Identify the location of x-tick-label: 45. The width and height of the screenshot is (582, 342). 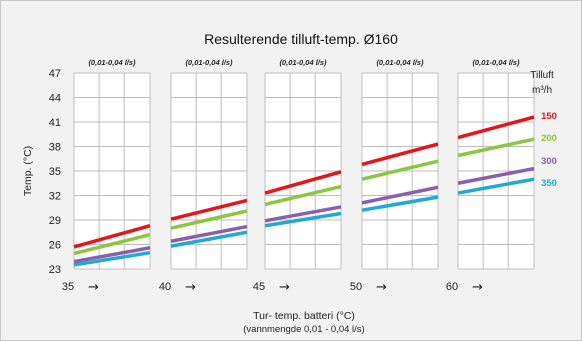
(259, 287).